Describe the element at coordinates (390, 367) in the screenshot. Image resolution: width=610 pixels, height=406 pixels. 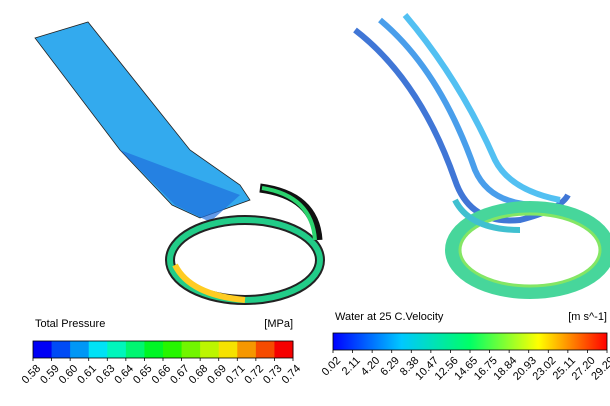
I see `colorbar-tick-label: 6.29` at that location.